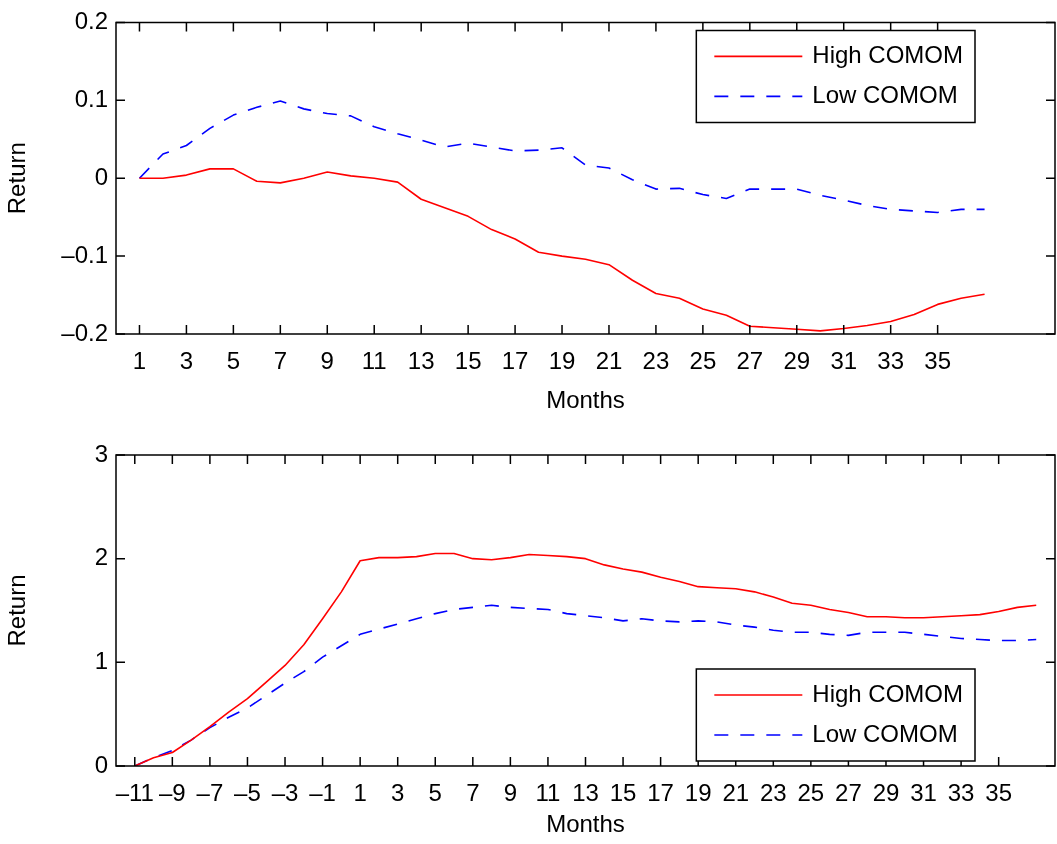  What do you see at coordinates (172, 793) in the screenshot?
I see `x-tick-label: –9` at bounding box center [172, 793].